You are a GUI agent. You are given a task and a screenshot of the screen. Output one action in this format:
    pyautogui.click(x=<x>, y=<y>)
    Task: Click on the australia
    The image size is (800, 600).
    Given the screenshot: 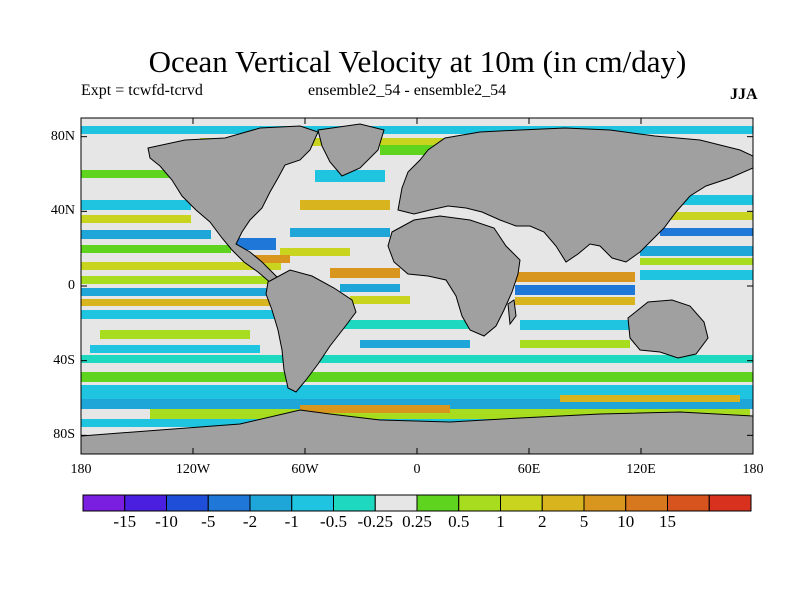 What is the action you would take?
    pyautogui.click(x=668, y=329)
    